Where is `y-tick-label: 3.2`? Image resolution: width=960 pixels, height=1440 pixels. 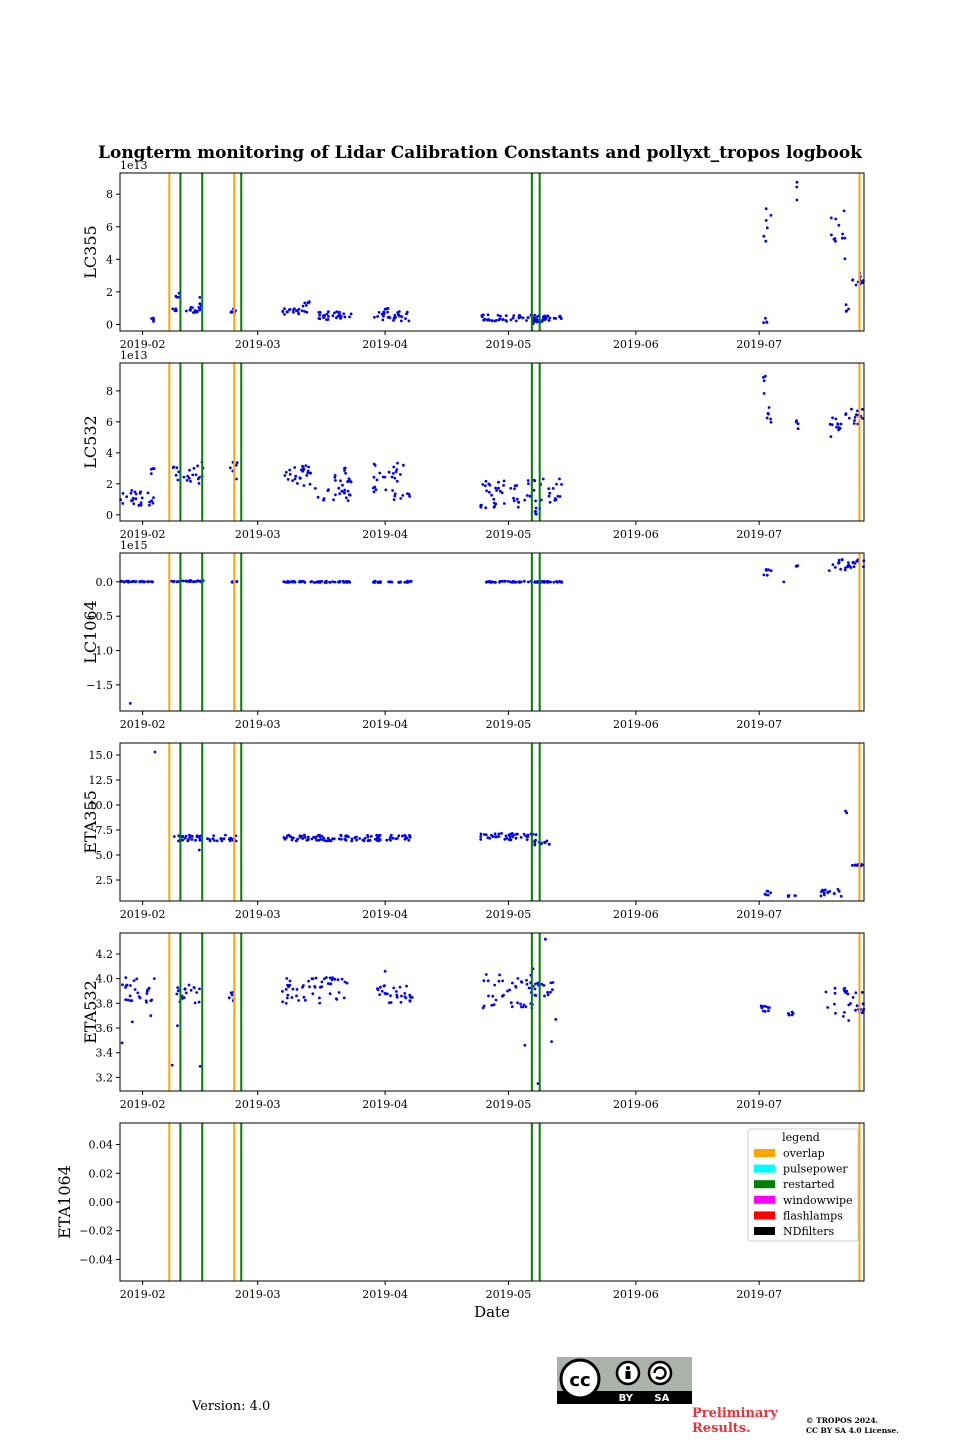 y-tick-label: 3.2 is located at coordinates (105, 1077).